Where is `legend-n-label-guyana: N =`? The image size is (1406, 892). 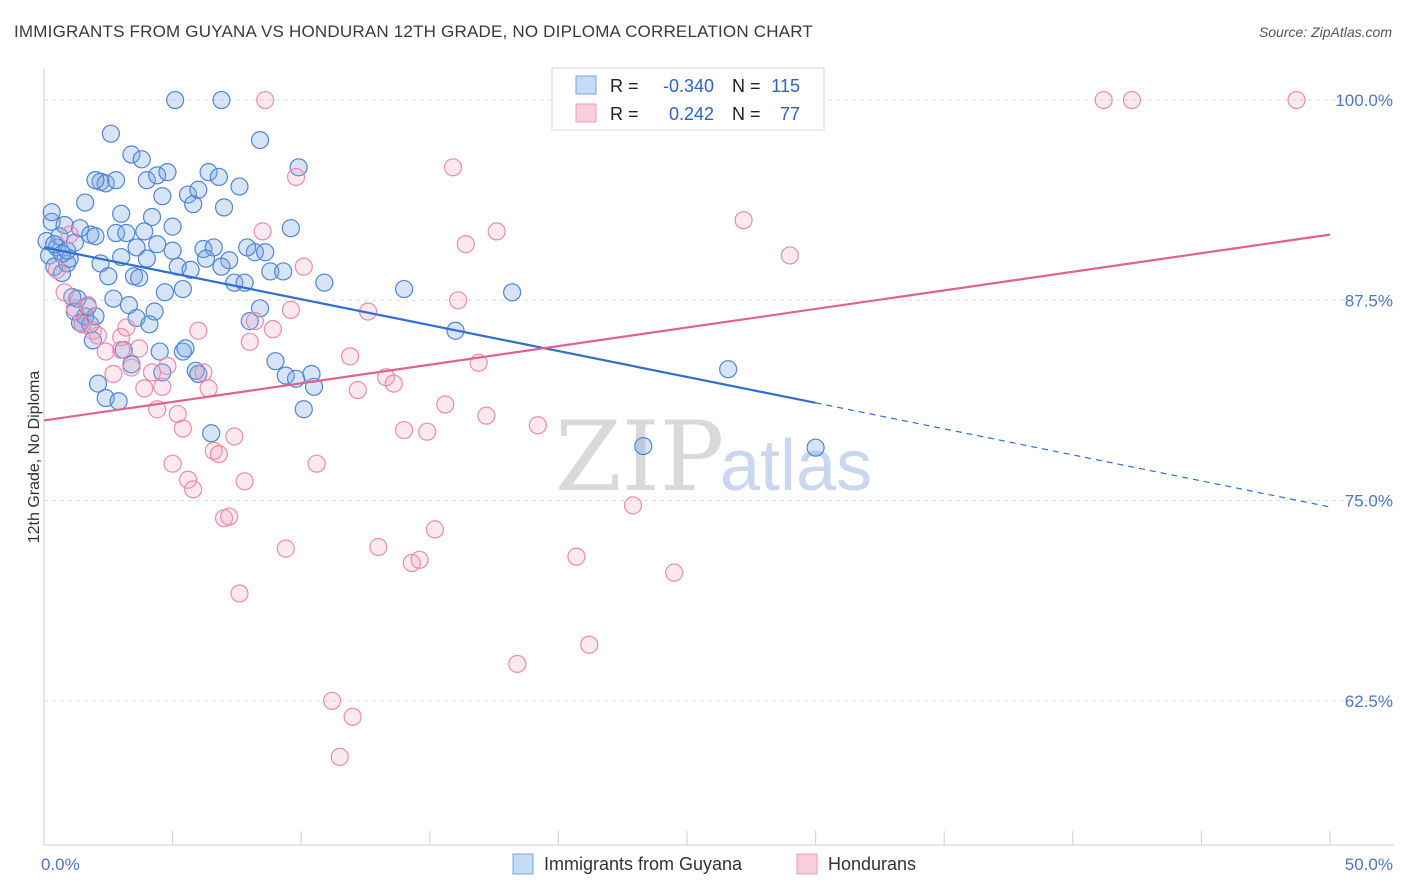 legend-n-label-guyana: N = is located at coordinates (746, 86).